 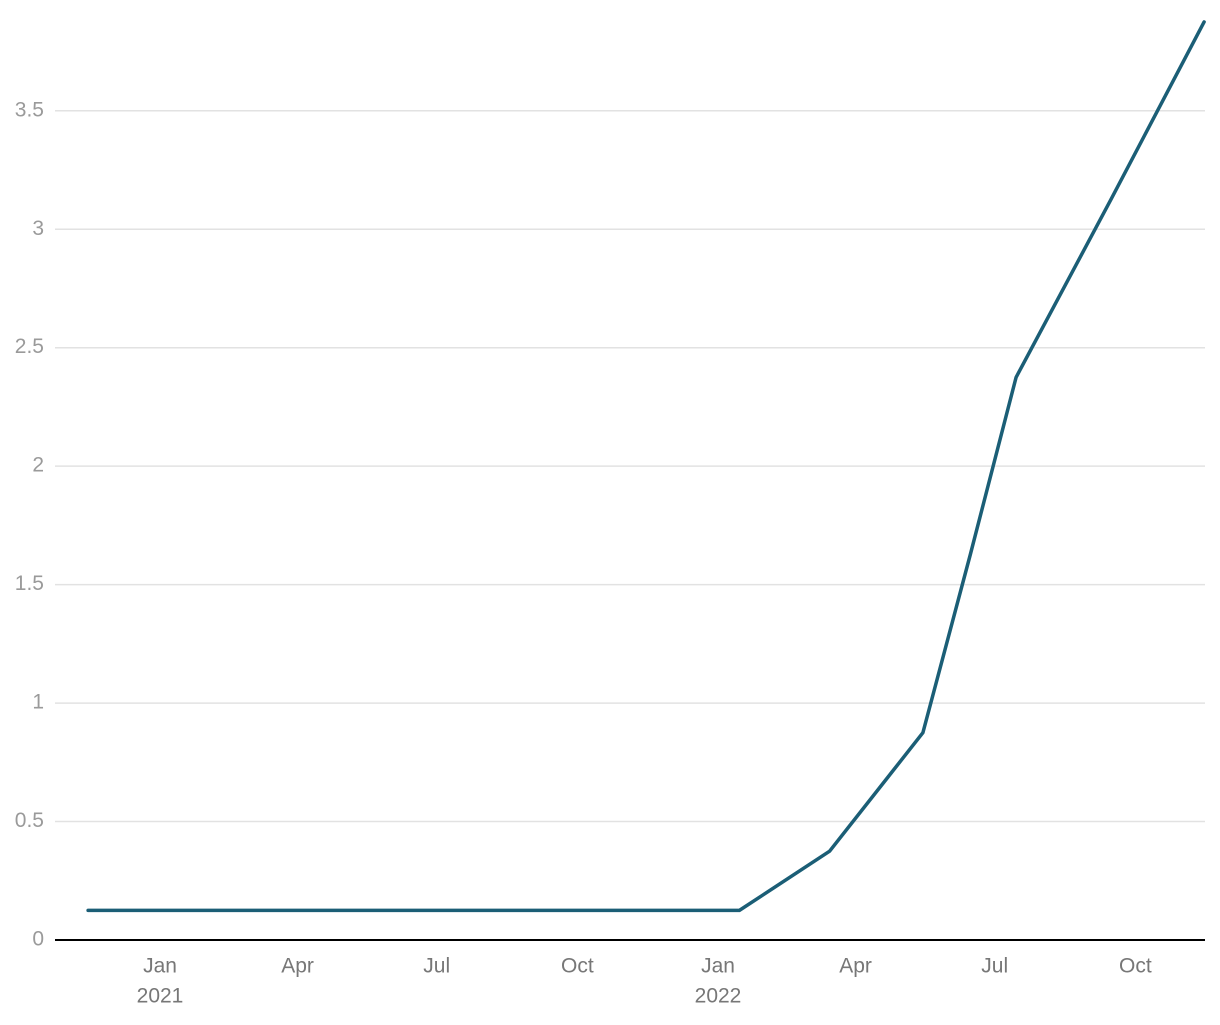 What do you see at coordinates (29, 820) in the screenshot?
I see `y-tick-label: 0.5` at bounding box center [29, 820].